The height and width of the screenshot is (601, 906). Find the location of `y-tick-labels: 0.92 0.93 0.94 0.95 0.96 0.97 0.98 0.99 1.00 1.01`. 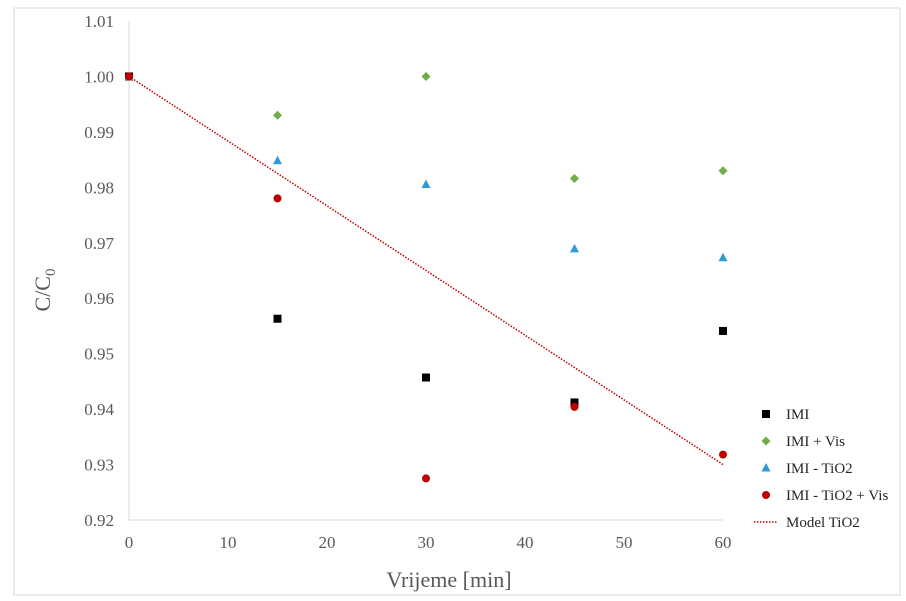

y-tick-labels: 0.92 0.93 0.94 0.95 0.96 0.97 0.98 0.99 1.00 1.01 is located at coordinates (99, 271).